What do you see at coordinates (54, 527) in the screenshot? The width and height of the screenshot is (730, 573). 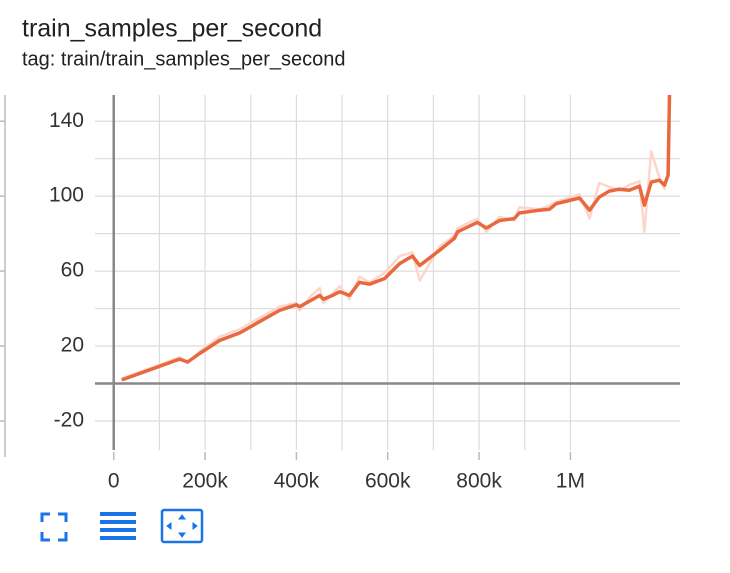 I see `fullscreen-button` at bounding box center [54, 527].